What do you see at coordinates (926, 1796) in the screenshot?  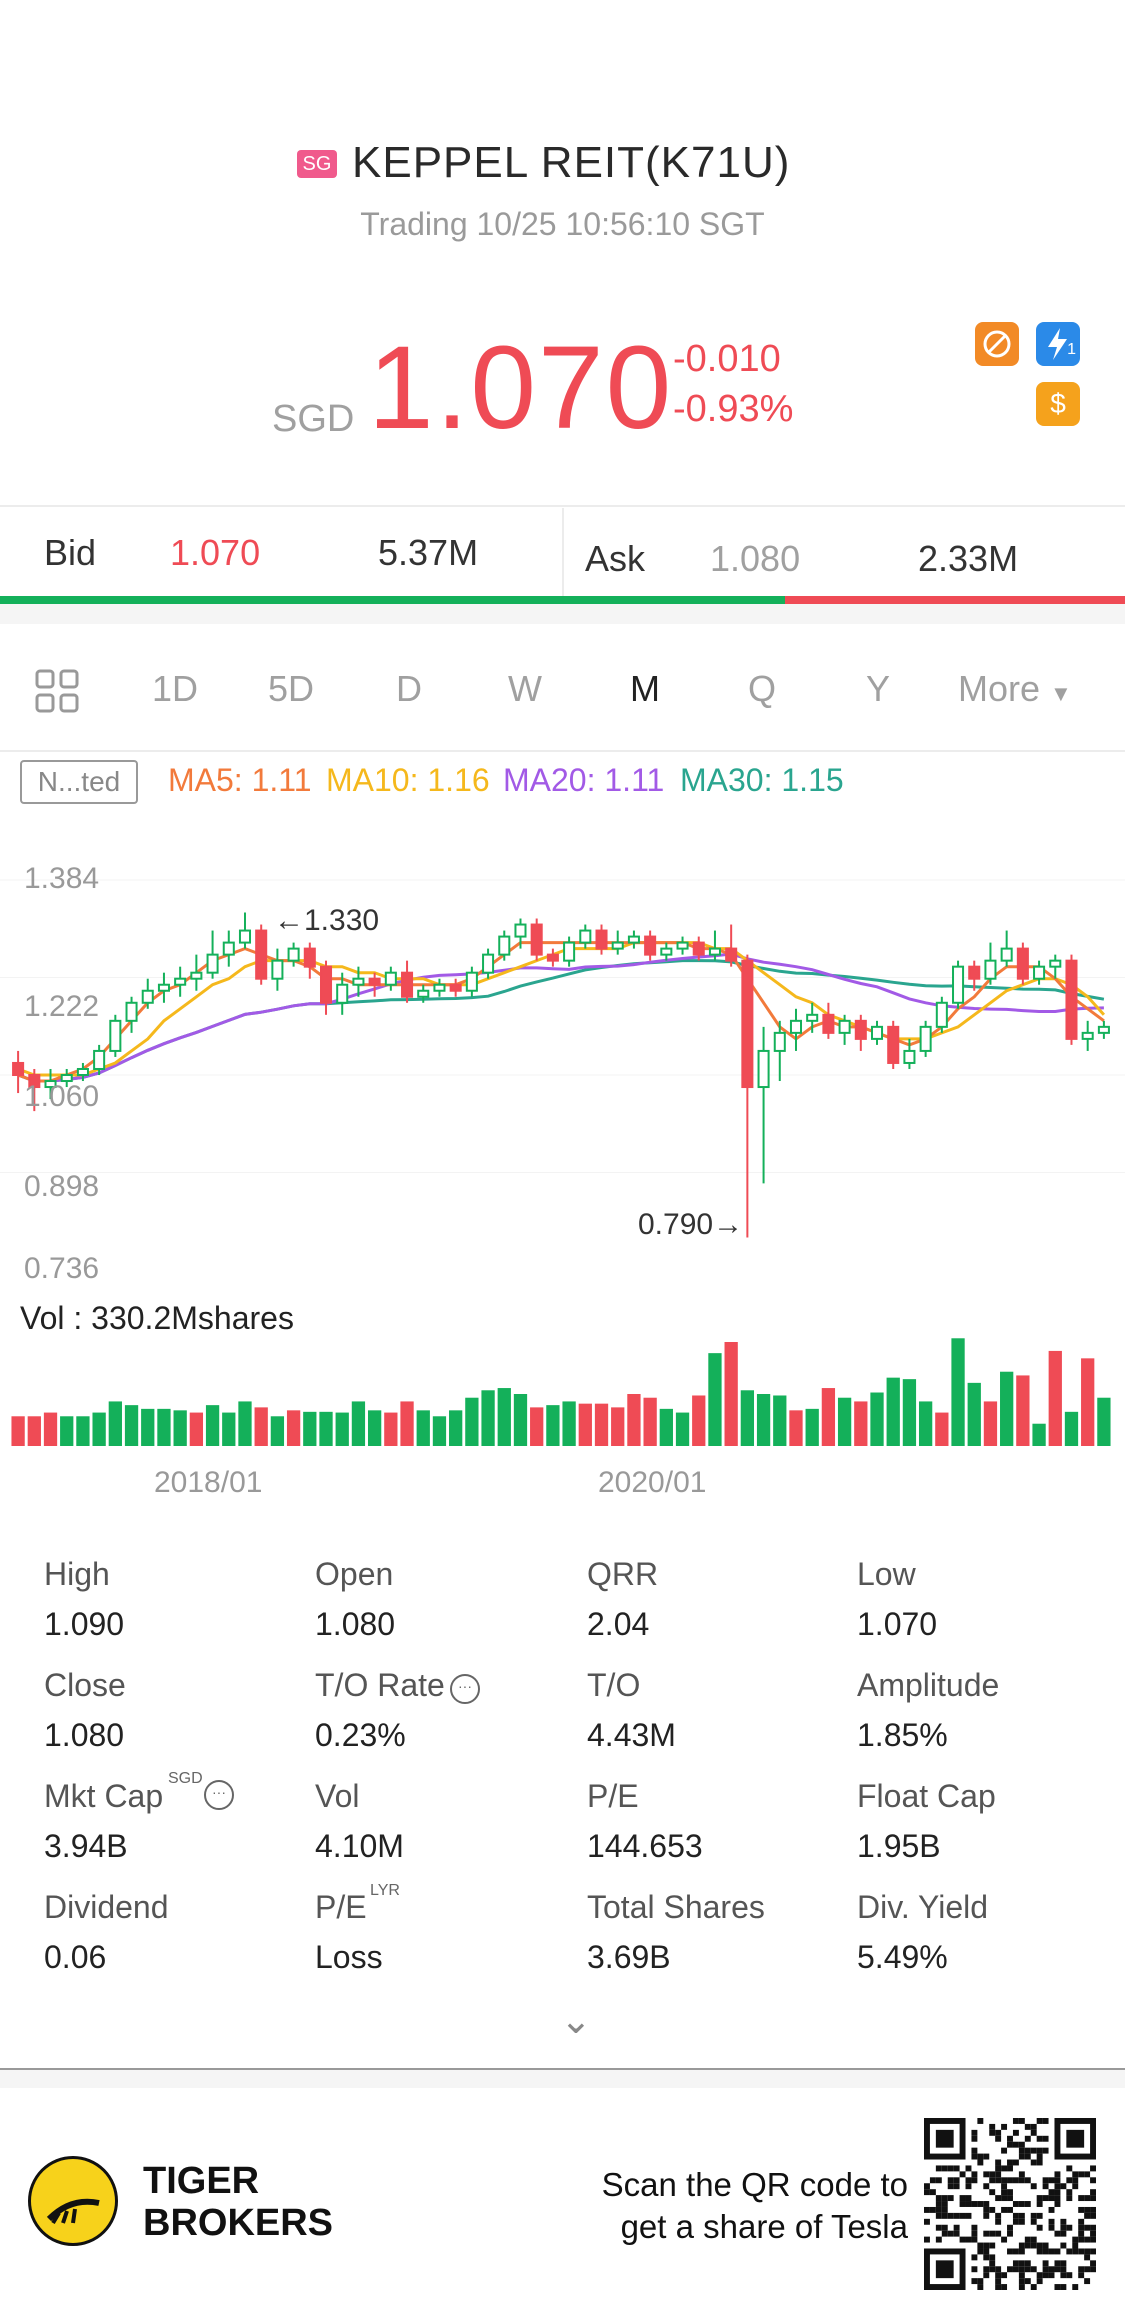 I see `stat-label: Float Cap` at bounding box center [926, 1796].